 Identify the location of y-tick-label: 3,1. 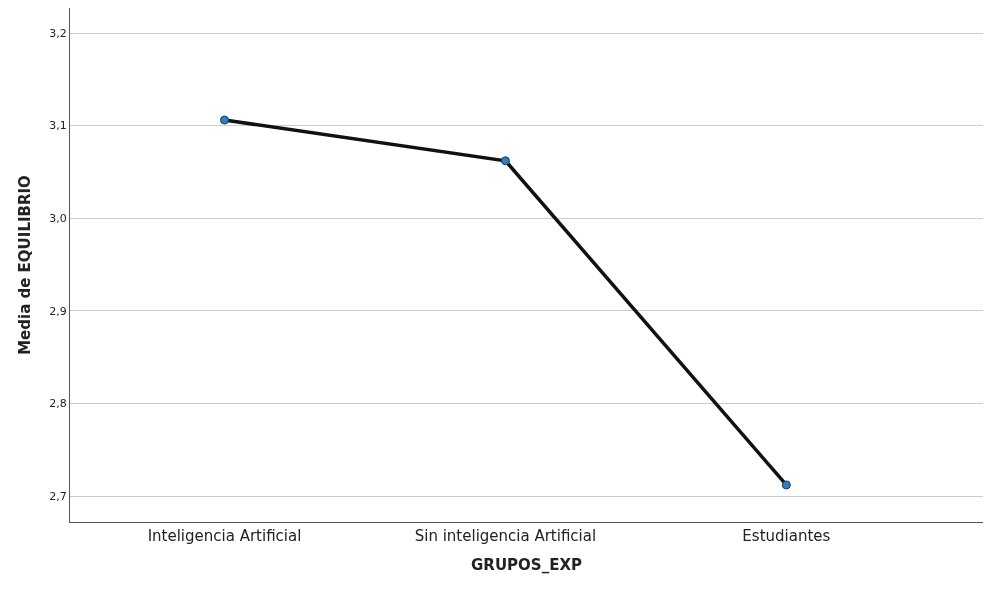
(58, 126).